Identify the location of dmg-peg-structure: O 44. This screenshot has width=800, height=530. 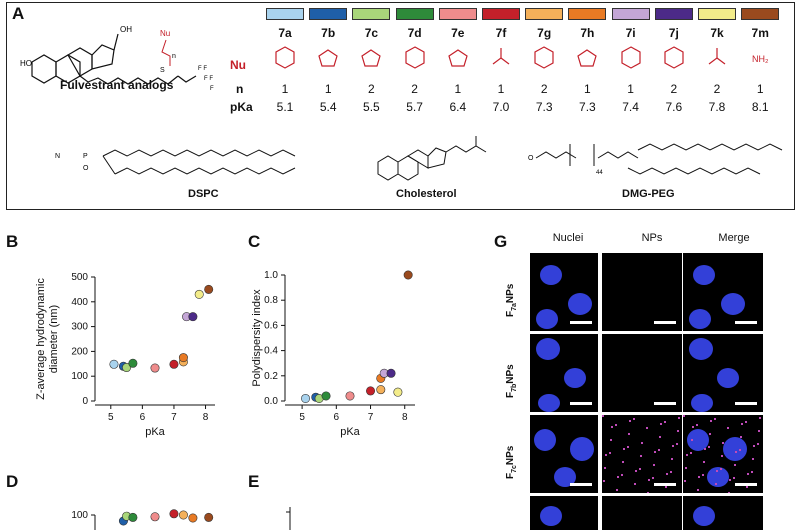
(655, 159).